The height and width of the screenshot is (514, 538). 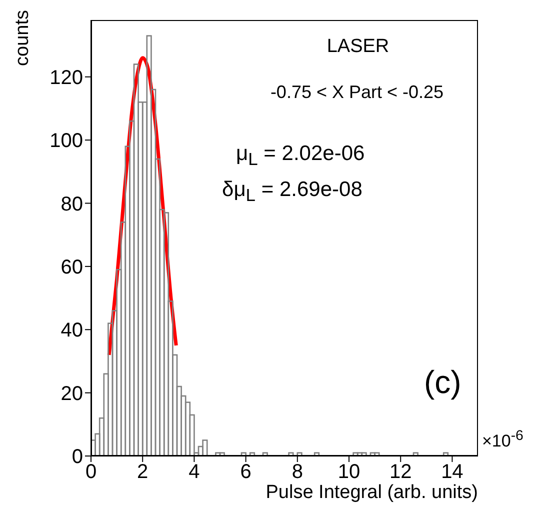 What do you see at coordinates (71, 267) in the screenshot?
I see `y-tick-label: 60` at bounding box center [71, 267].